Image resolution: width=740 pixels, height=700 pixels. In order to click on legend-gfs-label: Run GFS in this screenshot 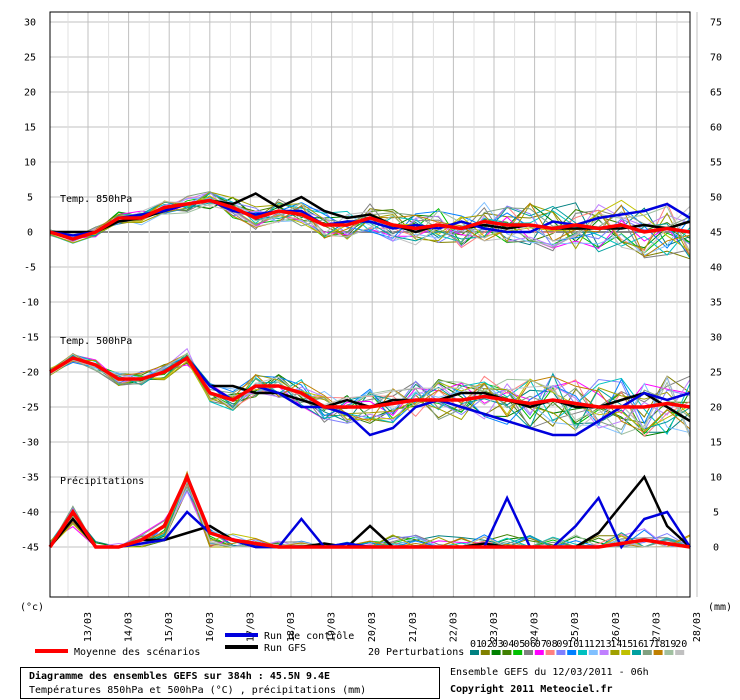, I will do `click(285, 648)`.